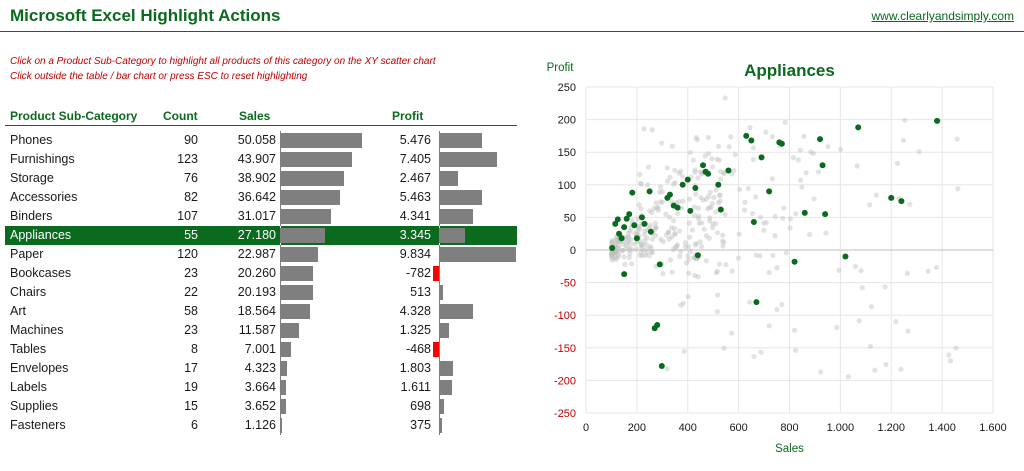 Image resolution: width=1024 pixels, height=471 pixels. I want to click on table-row: Art 58 18.564 4.328, so click(261, 311).